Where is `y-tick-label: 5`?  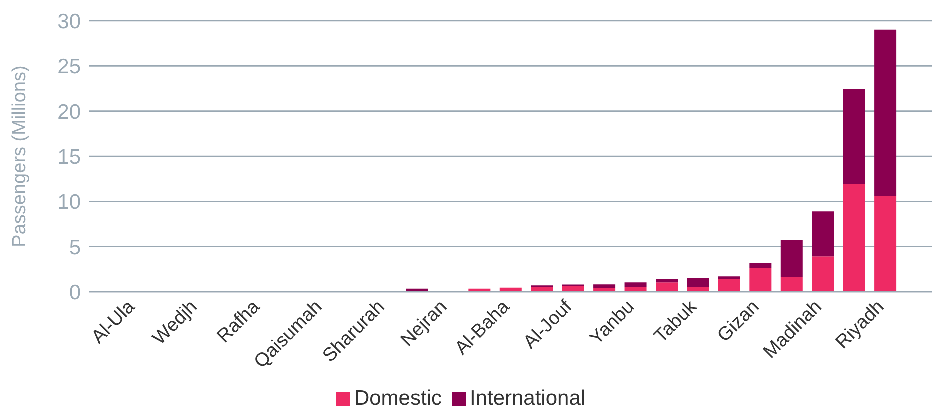
y-tick-label: 5 is located at coordinates (75, 248).